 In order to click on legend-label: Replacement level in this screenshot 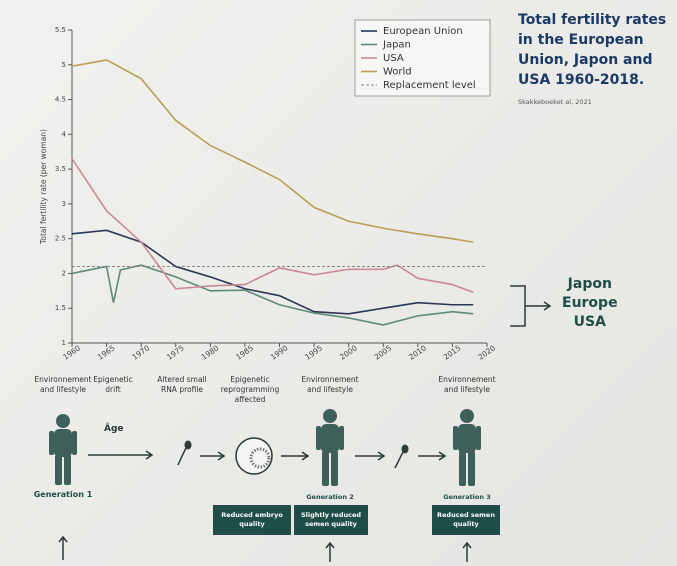, I will do `click(429, 85)`.